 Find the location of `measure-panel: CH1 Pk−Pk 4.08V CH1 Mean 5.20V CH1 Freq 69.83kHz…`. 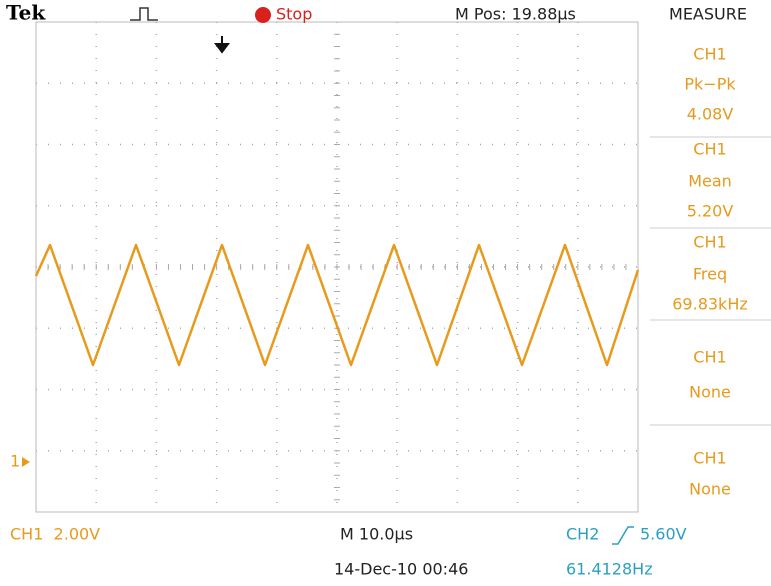

measure-panel: CH1 Pk−Pk 4.08V CH1 Mean 5.20V CH1 Freq 69.83kHz… is located at coordinates (710, 272).